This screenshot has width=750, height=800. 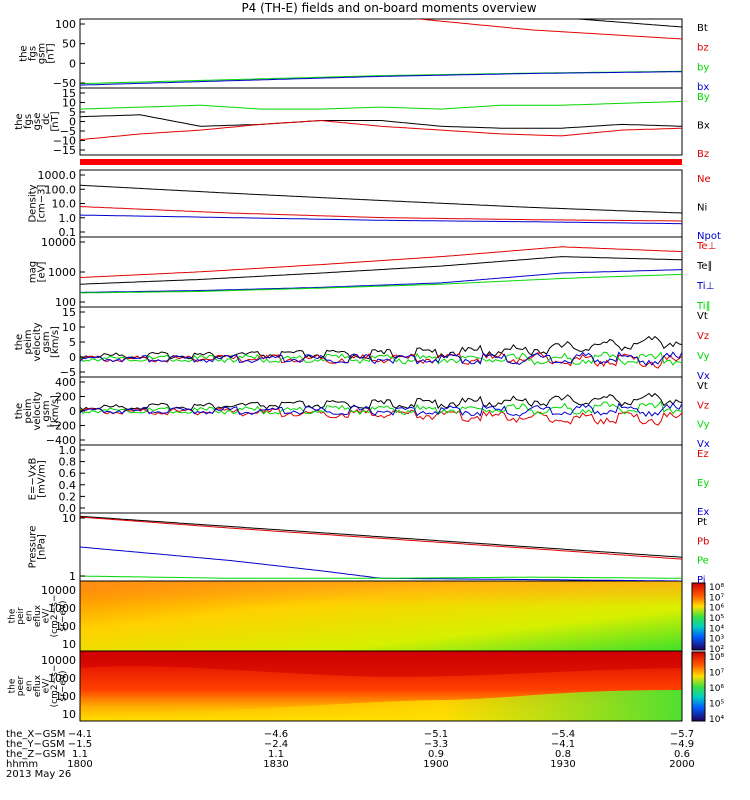 I want to click on series-velocity-peim-2-blue, so click(x=381, y=409).